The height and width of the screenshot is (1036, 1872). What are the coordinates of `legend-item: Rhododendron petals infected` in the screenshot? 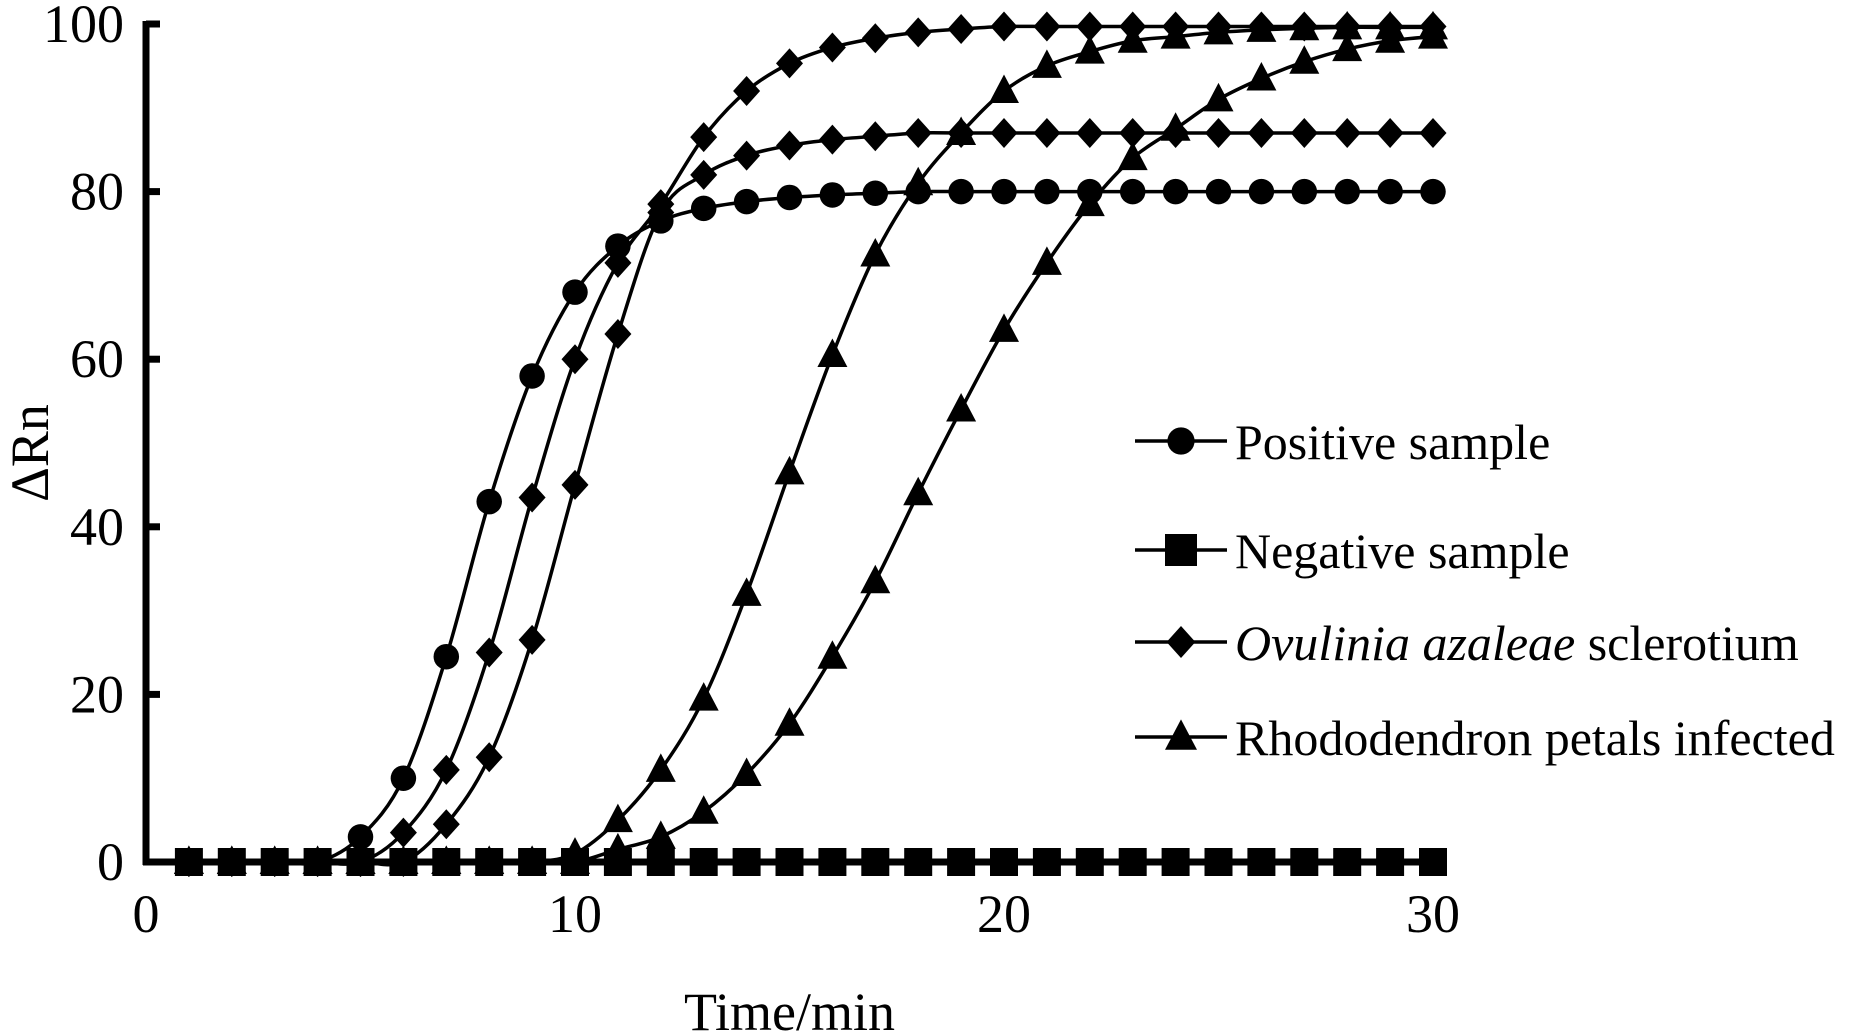 It's located at (1485, 738).